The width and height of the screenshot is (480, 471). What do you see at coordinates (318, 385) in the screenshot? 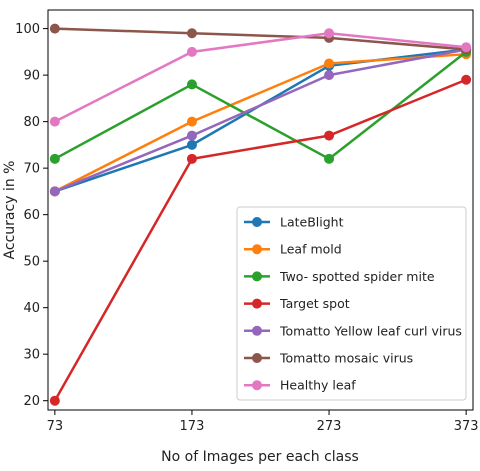
I see `legend-label: Healthy leaf` at bounding box center [318, 385].